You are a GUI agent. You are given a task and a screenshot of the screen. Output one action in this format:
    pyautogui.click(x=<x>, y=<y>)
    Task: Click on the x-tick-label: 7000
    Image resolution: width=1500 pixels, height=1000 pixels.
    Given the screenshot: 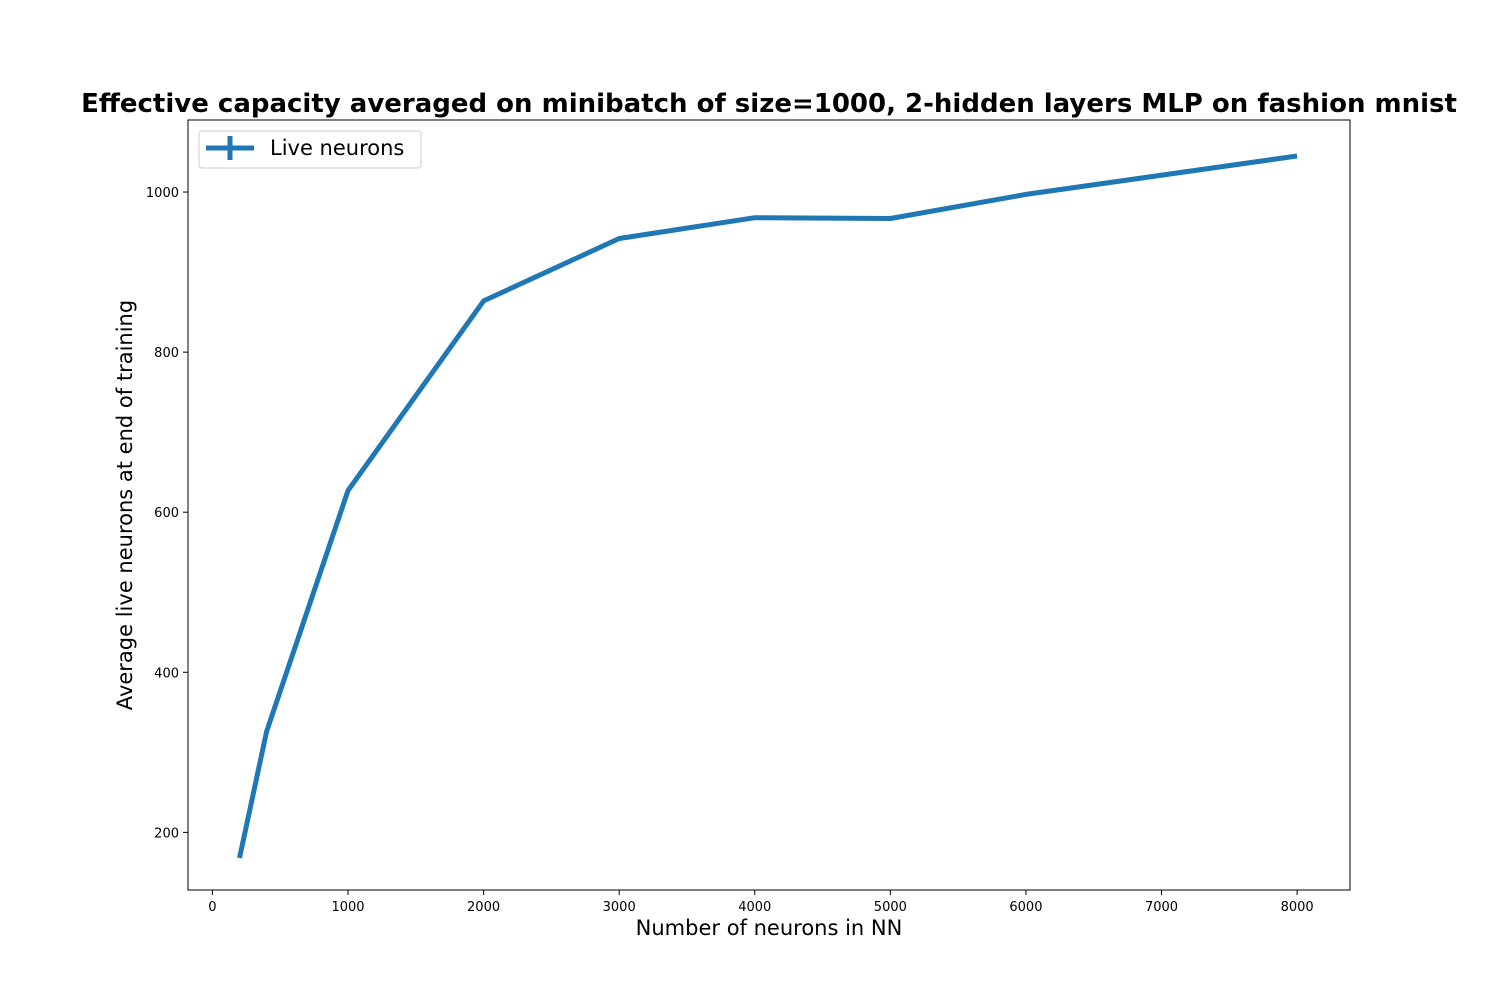 What is the action you would take?
    pyautogui.click(x=1161, y=907)
    